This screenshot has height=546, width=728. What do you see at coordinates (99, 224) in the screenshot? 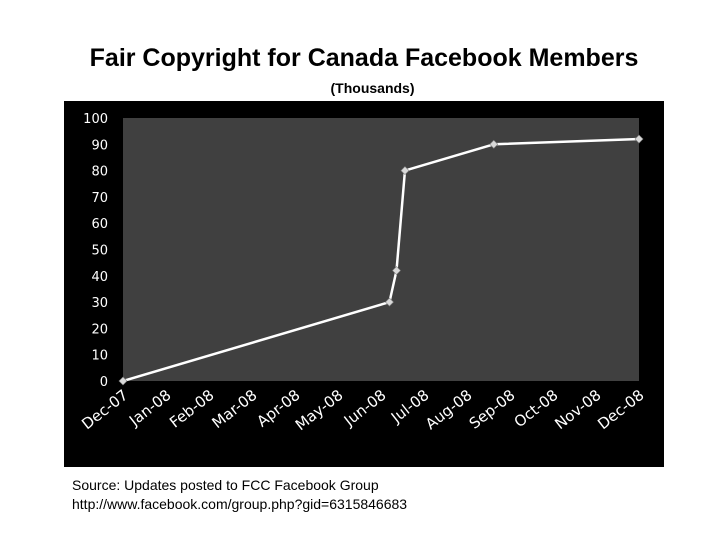
I see `y-tick-label: 60` at bounding box center [99, 224].